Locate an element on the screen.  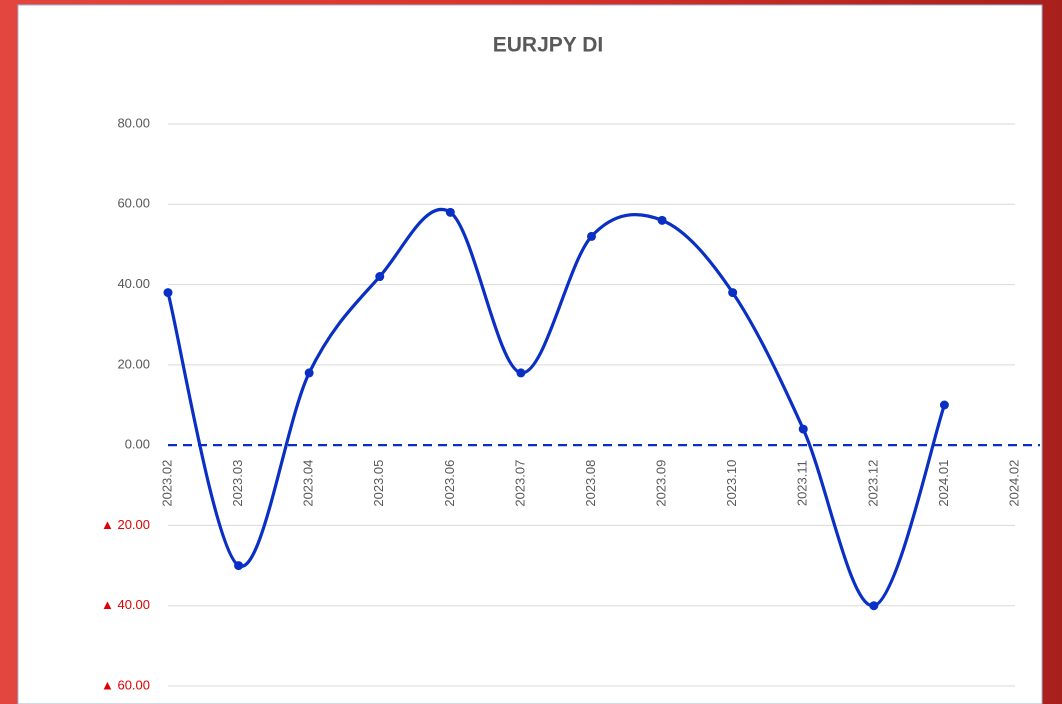
x-tick-label: 2023.03 is located at coordinates (237, 483).